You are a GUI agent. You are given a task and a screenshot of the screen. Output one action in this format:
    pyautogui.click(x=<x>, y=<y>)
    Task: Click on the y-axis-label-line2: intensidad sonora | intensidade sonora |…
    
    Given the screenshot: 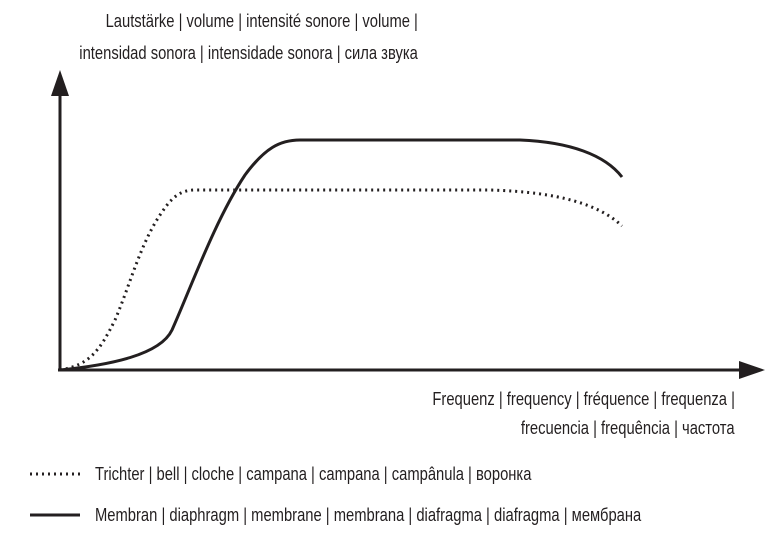 What is the action you would take?
    pyautogui.click(x=248, y=53)
    